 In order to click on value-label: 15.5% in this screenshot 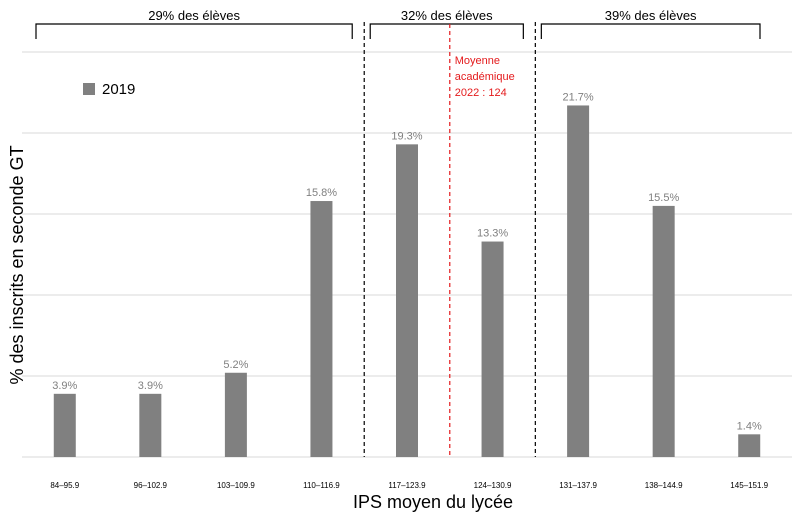, I will do `click(663, 198)`.